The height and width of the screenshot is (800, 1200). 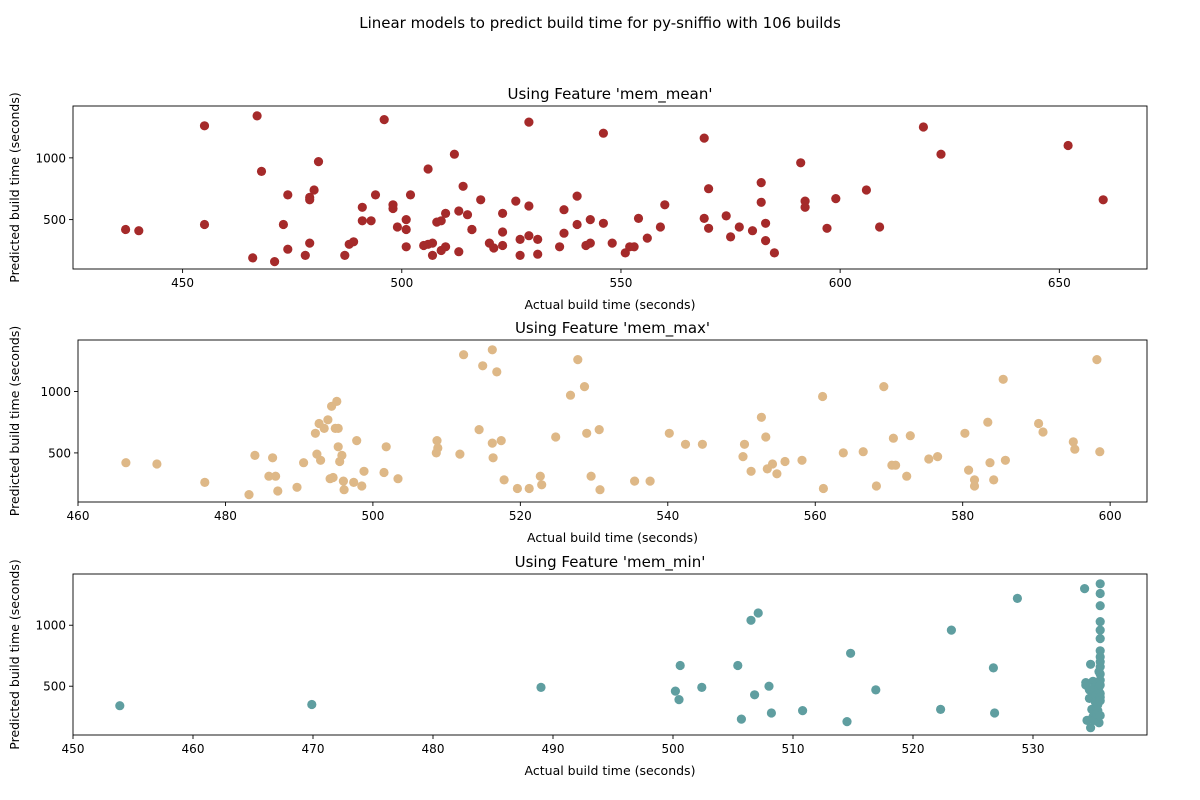 I want to click on x-tick-label: 470, so click(x=313, y=749).